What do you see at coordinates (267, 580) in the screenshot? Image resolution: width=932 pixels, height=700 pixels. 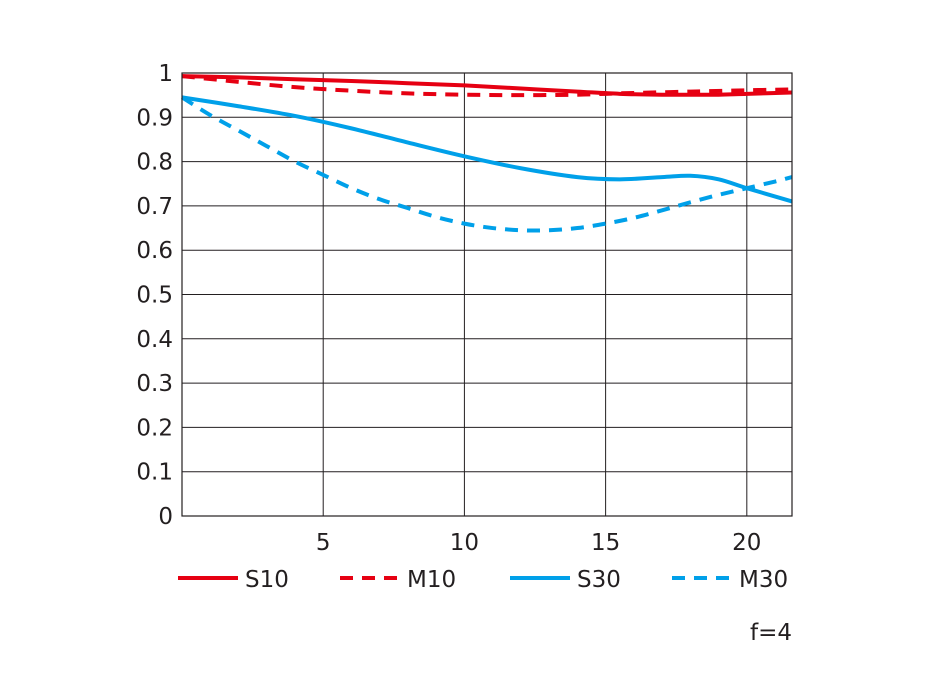 I see `legend-label-s10: S10` at bounding box center [267, 580].